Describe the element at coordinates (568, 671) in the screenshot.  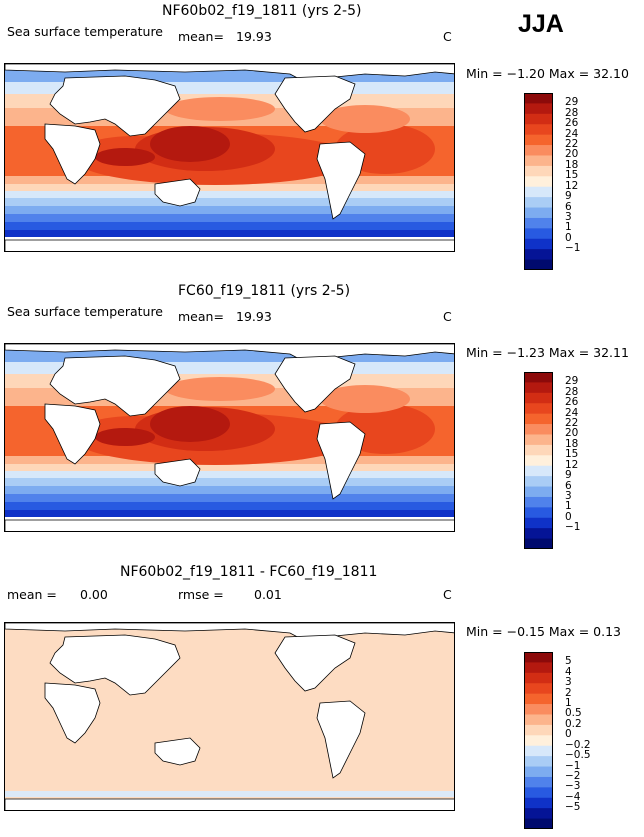
I see `colorbar-tick-label: 4` at that location.